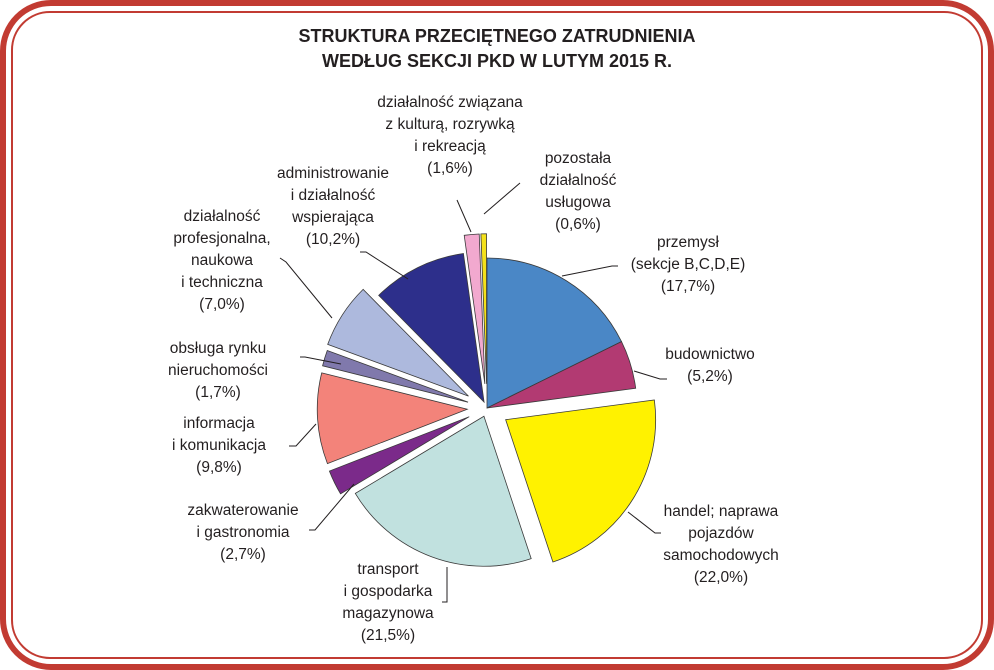  I want to click on label-text: administrowanie, so click(333, 173).